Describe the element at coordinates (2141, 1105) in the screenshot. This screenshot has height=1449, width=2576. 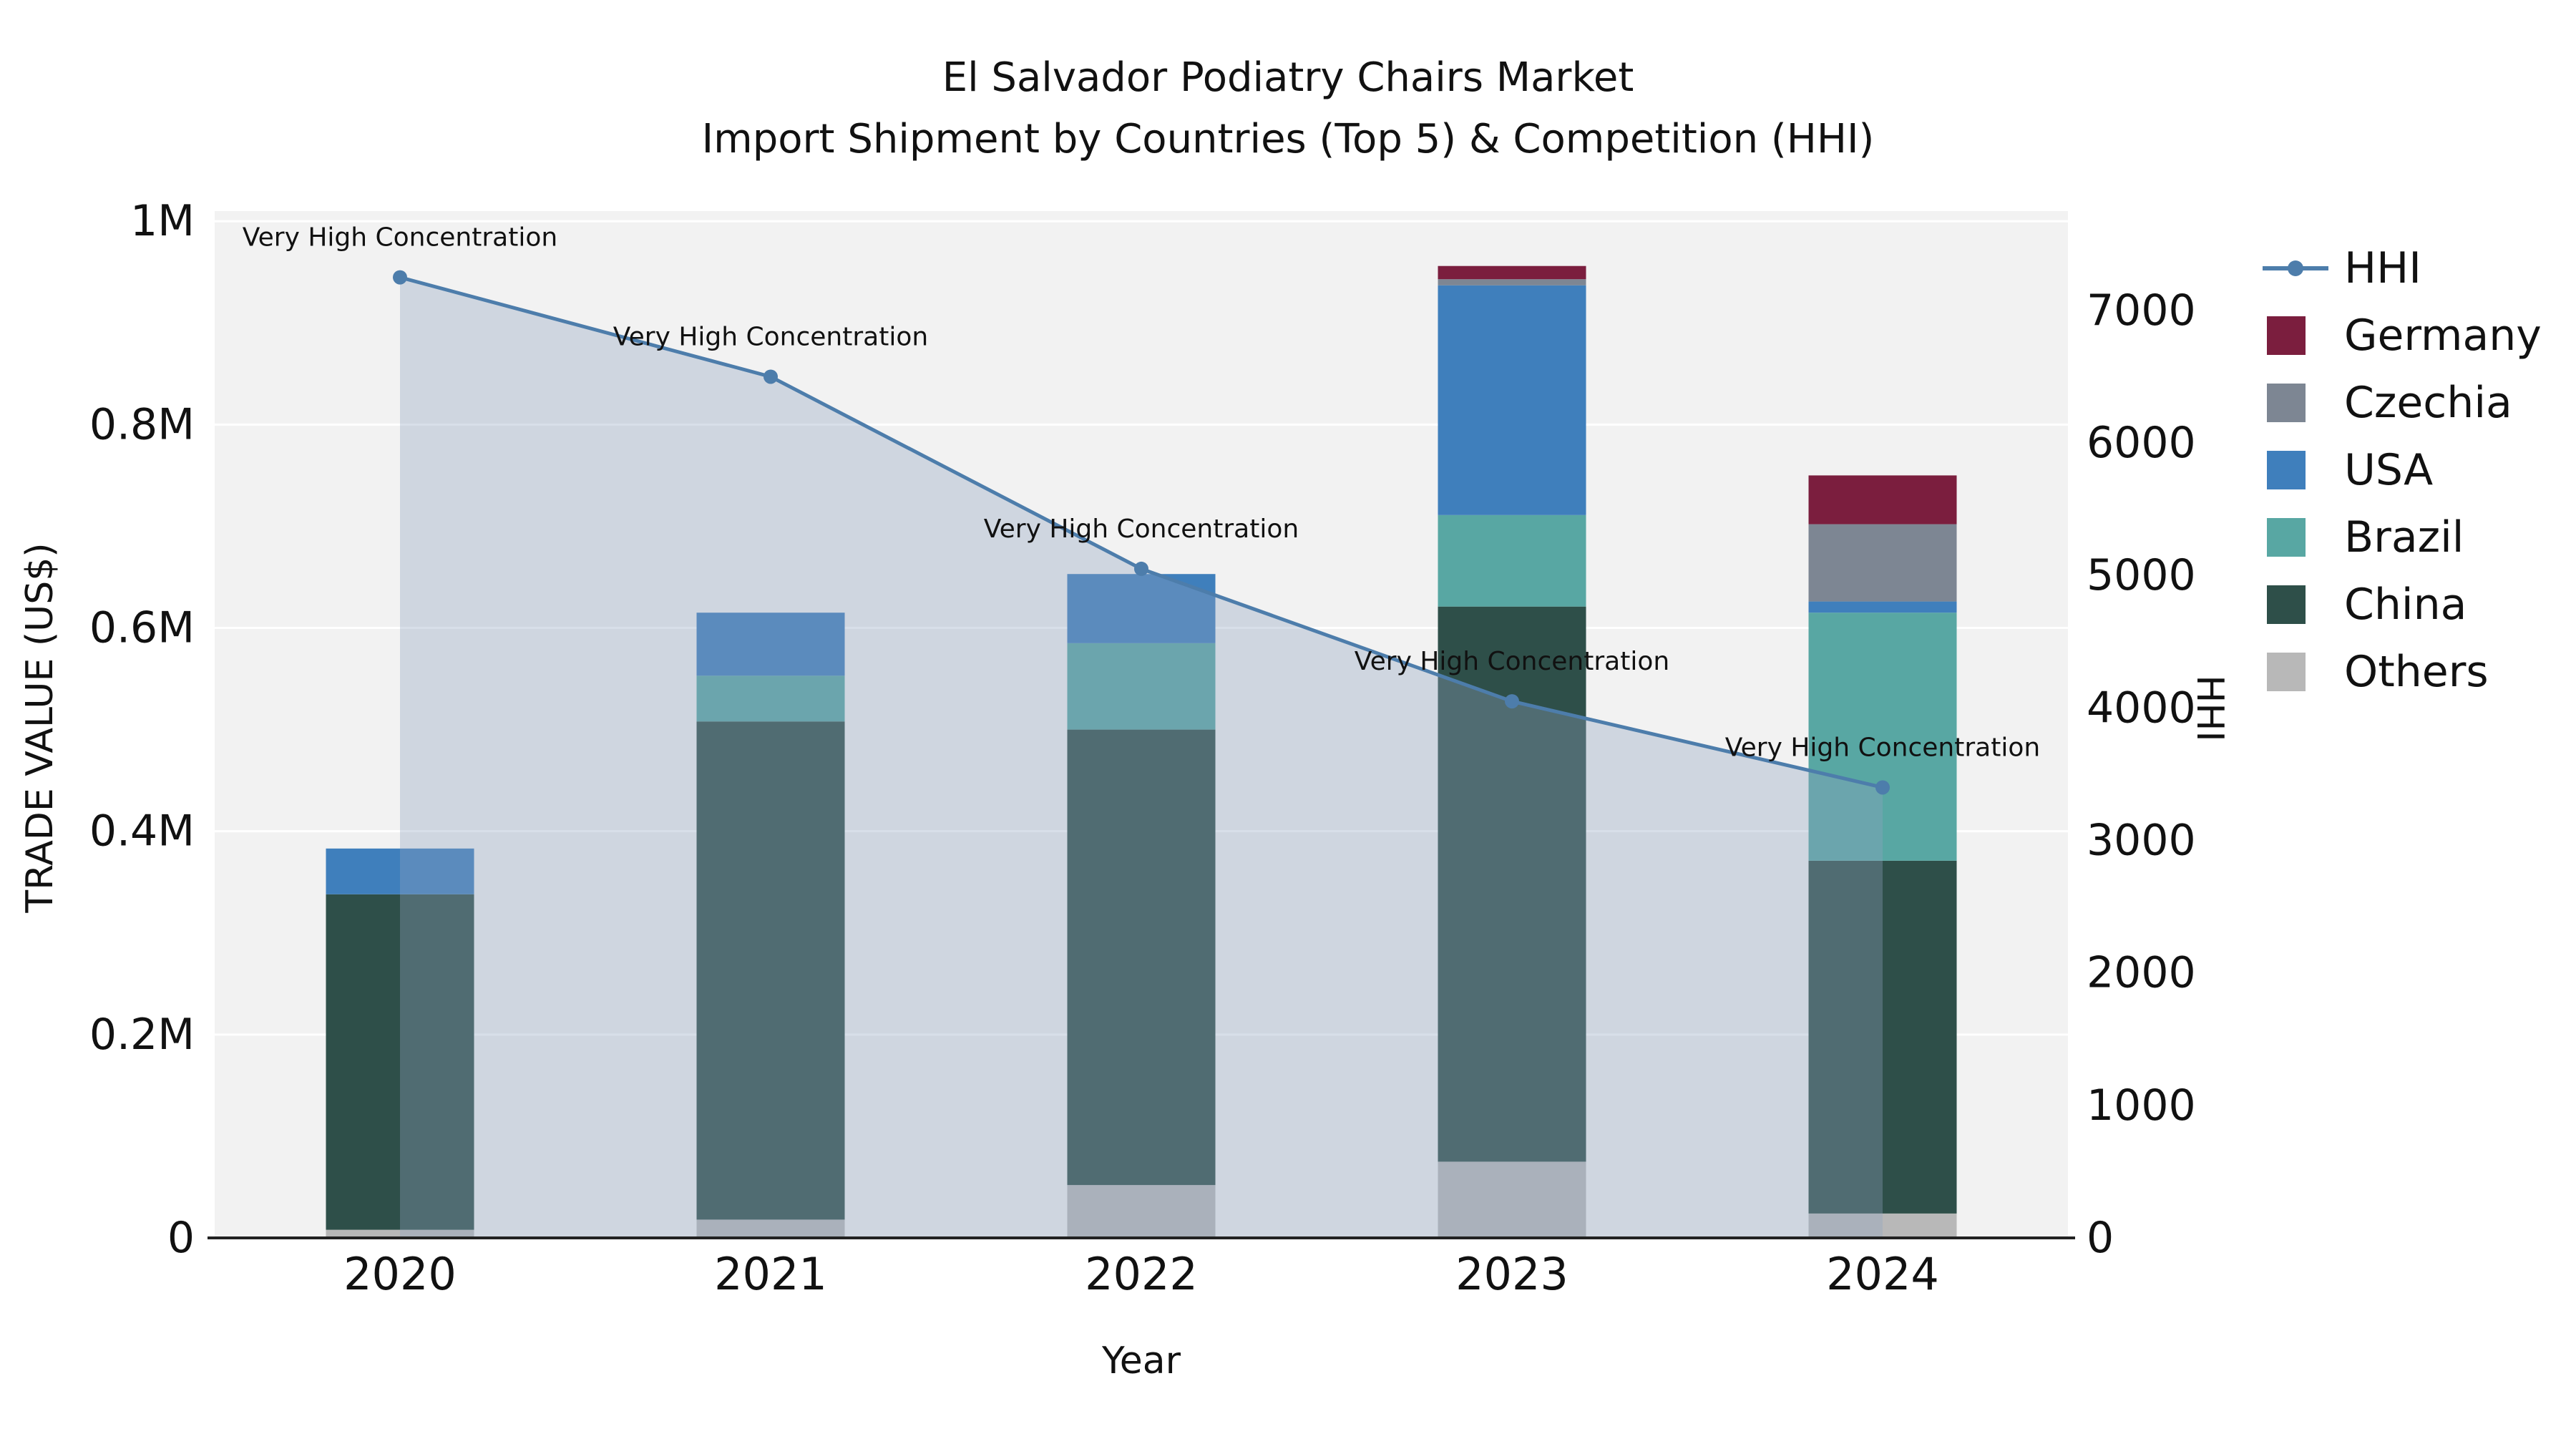
I see `y-right-tick: 1000` at that location.